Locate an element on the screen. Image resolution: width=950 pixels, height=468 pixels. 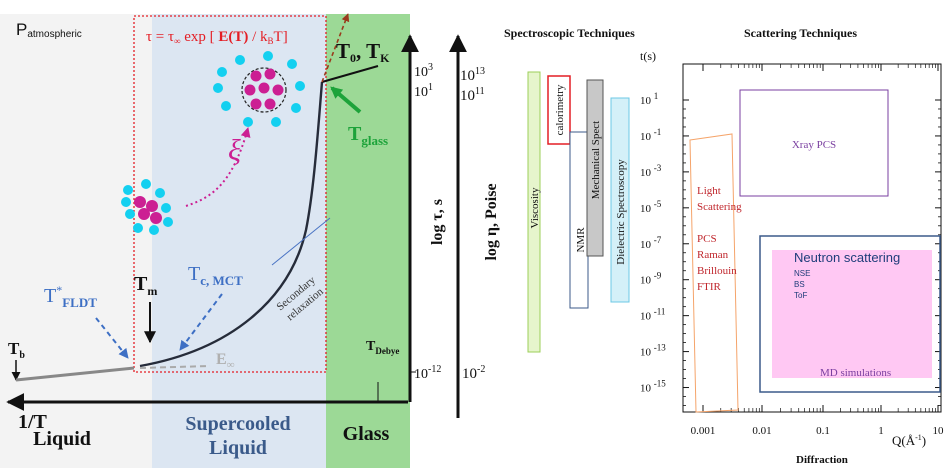
xray-box is located at coordinates (814, 143).